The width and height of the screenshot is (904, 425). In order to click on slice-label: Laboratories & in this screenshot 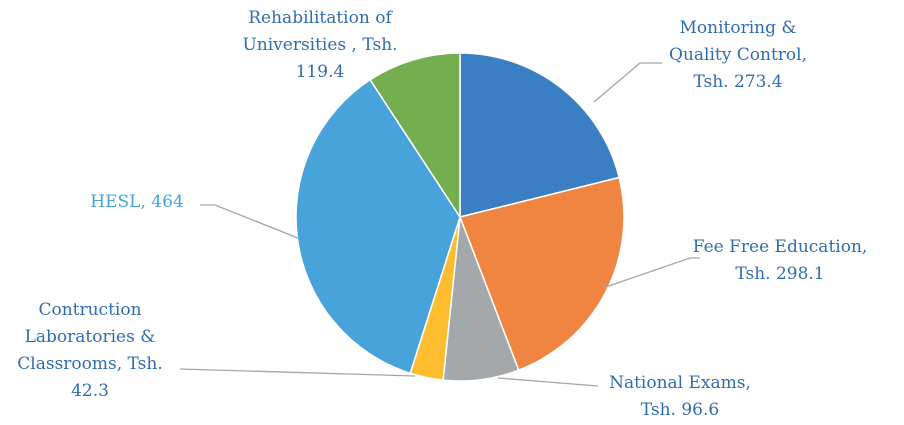, I will do `click(90, 337)`.